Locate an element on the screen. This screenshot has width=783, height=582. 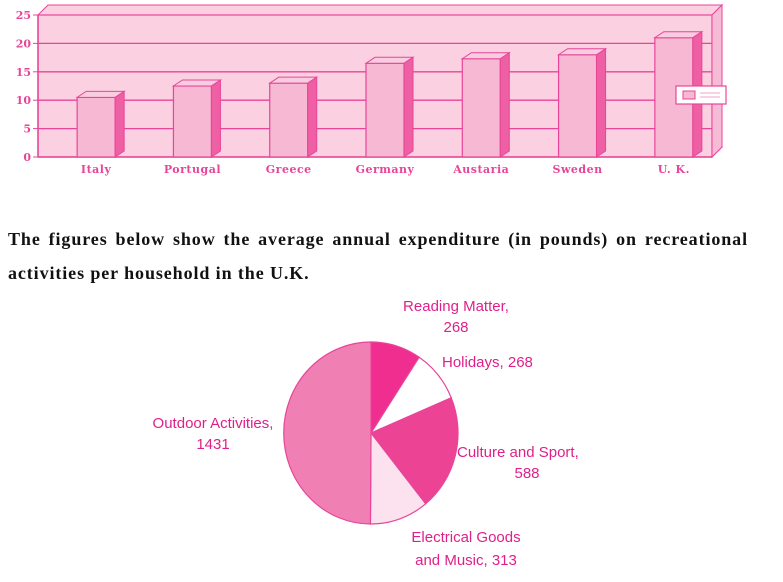
pie-slice-label: 588 is located at coordinates (526, 473).